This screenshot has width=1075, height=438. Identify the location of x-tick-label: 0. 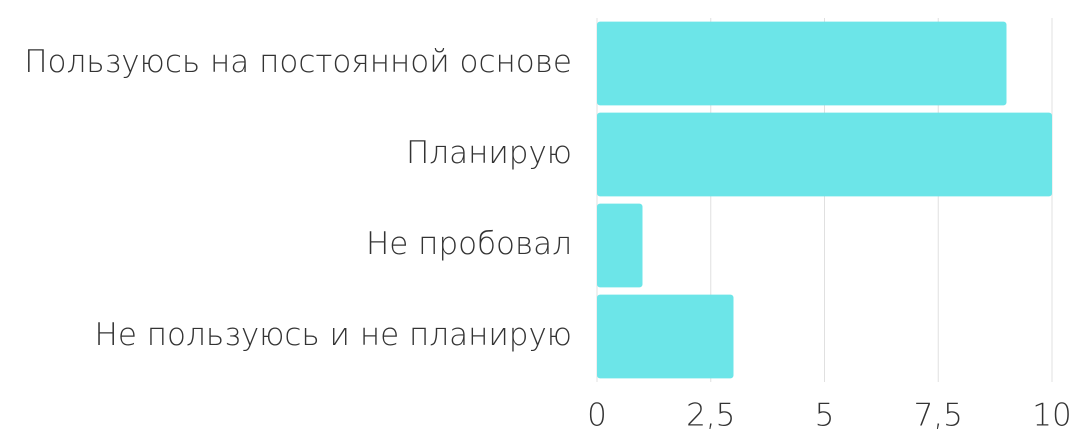
(597, 416).